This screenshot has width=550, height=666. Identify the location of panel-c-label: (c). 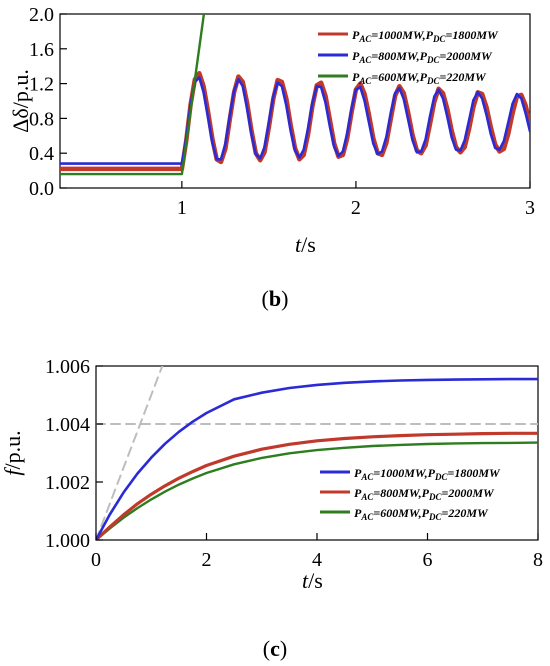
(275, 648).